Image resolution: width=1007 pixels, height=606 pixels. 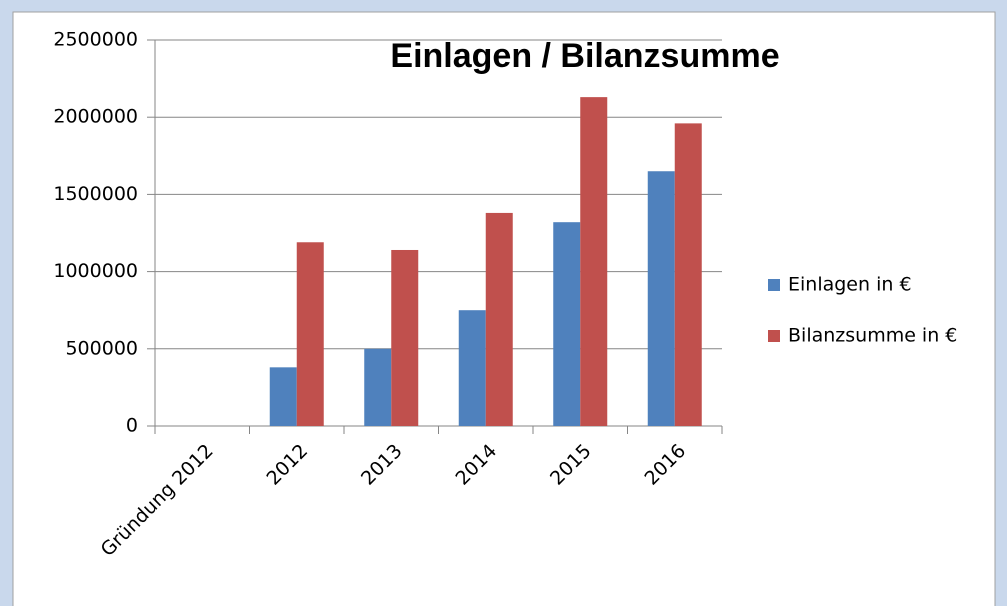 What do you see at coordinates (872, 336) in the screenshot?
I see `legend-label: Bilanzsumme in €` at bounding box center [872, 336].